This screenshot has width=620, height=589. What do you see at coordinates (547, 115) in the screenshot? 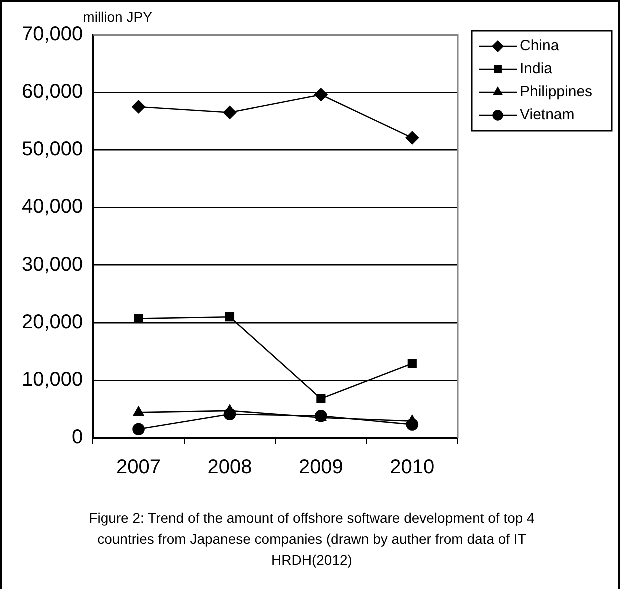
I see `legend-label: Vietnam` at bounding box center [547, 115].